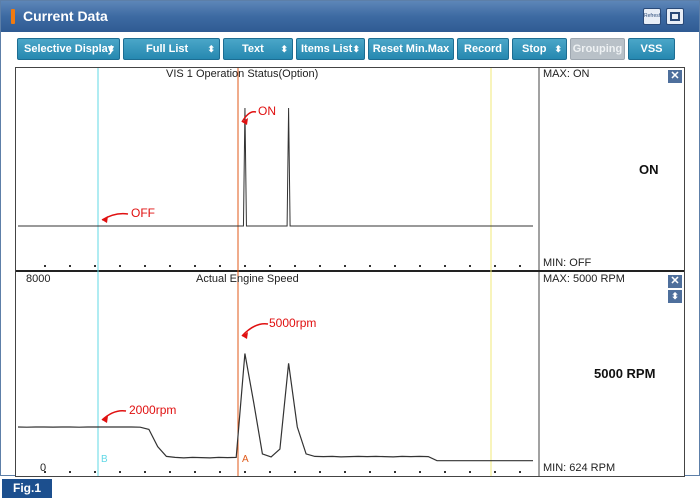 This screenshot has height=501, width=700. Describe the element at coordinates (153, 410) in the screenshot. I see `annotation-2000rpm: 2000rpm` at that location.